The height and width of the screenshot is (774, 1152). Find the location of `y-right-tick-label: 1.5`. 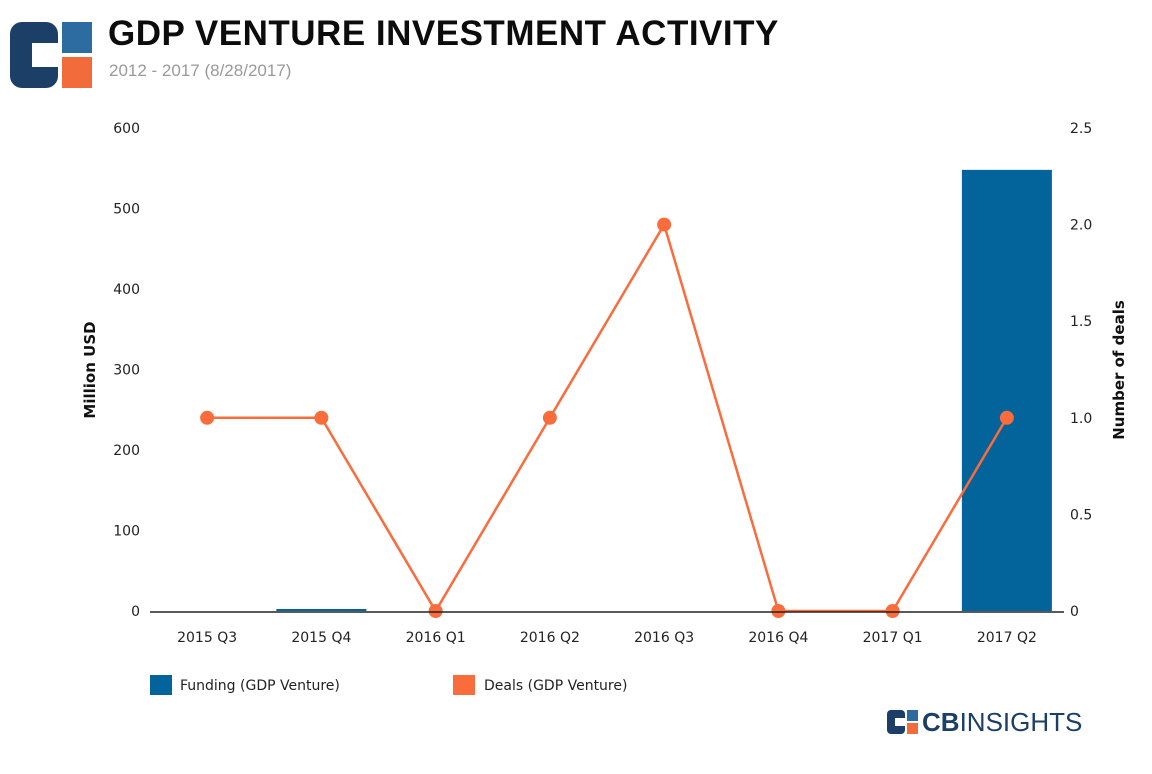

y-right-tick-label: 1.5 is located at coordinates (1081, 322).